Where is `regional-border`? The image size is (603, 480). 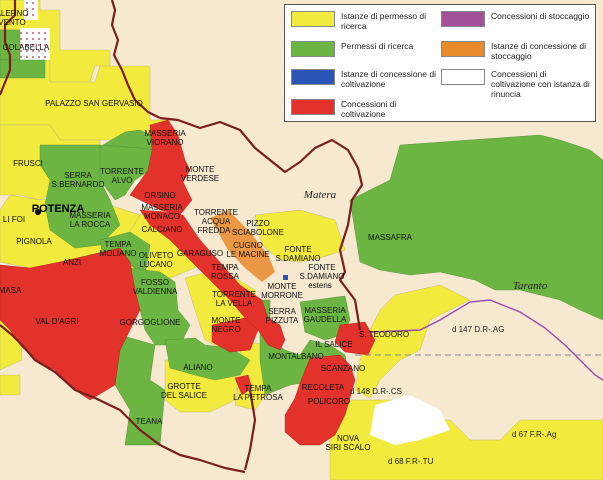
regional-border is located at coordinates (486, 340).